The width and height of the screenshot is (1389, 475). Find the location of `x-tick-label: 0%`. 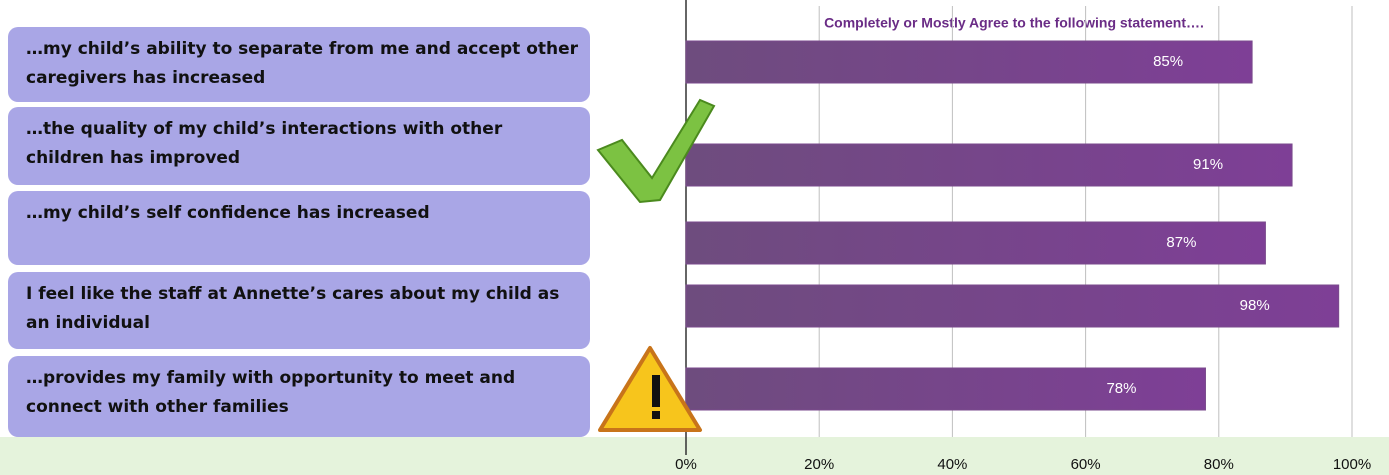

x-tick-label: 0% is located at coordinates (686, 464).